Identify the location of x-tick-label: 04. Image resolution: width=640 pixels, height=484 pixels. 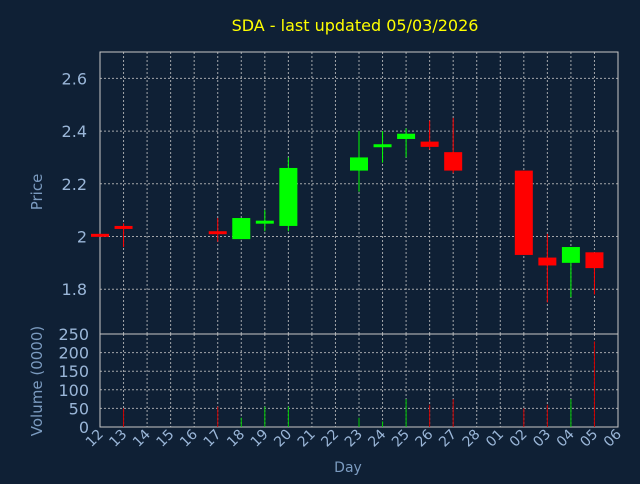
(566, 438).